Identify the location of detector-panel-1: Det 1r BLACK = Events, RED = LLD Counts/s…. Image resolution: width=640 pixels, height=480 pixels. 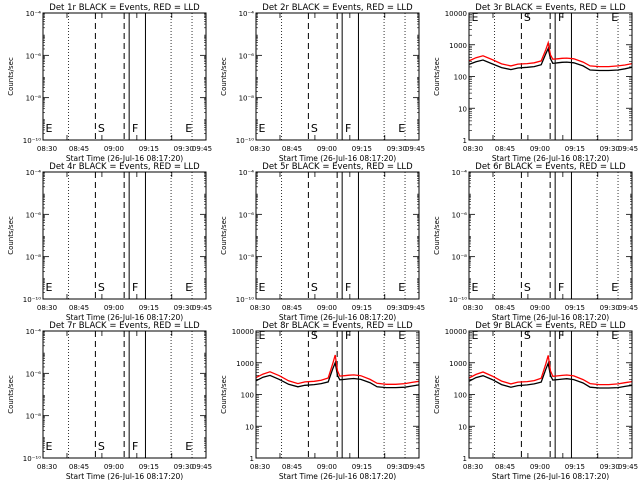
(109, 83).